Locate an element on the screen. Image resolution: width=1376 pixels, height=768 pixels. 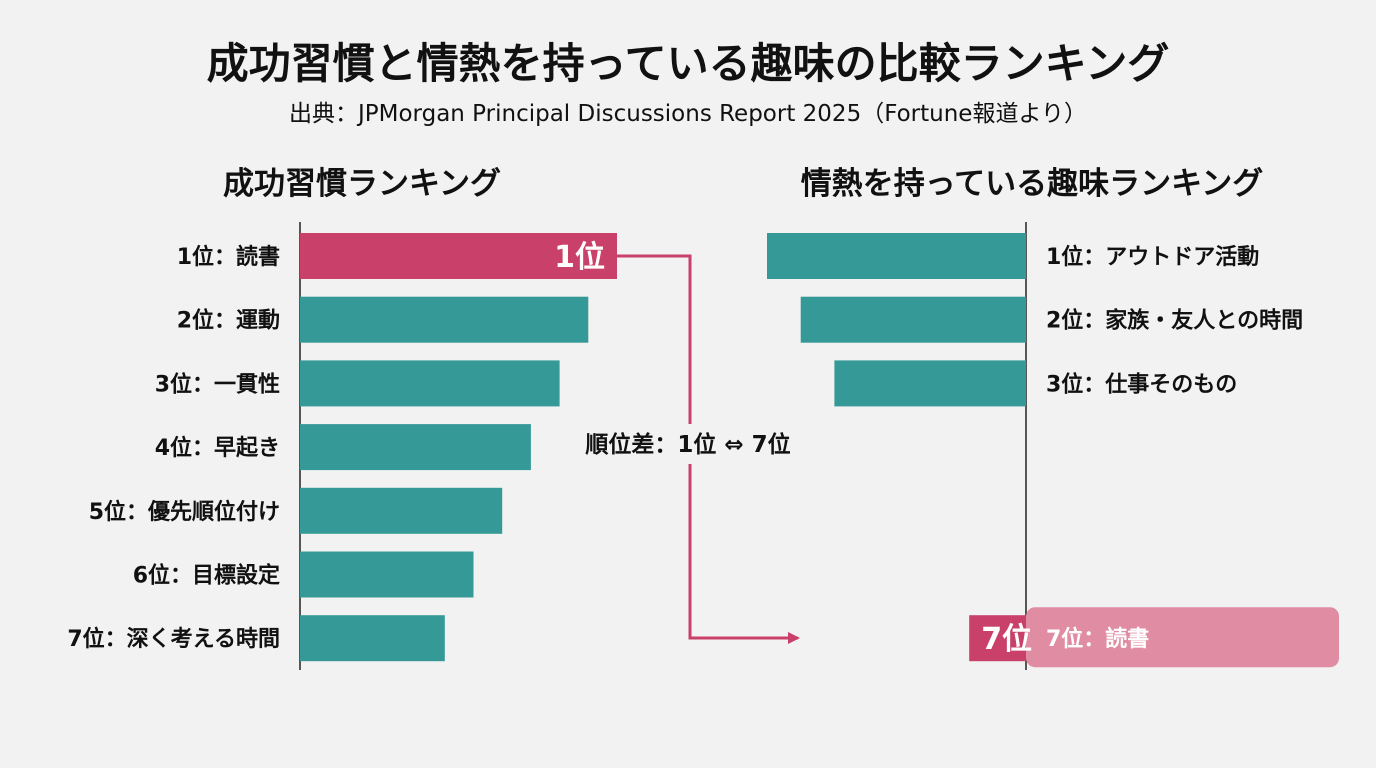
left-category-label: 7位：深く考える時間 is located at coordinates (173, 639).